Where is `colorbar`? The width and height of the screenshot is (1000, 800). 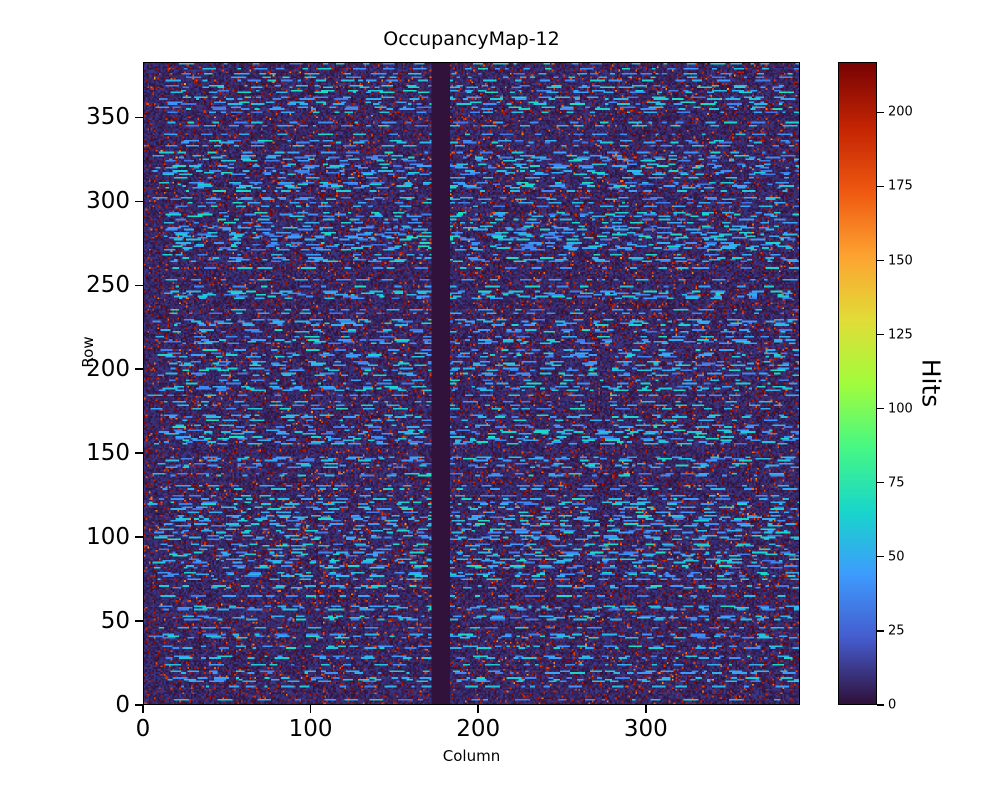 colorbar is located at coordinates (857, 383).